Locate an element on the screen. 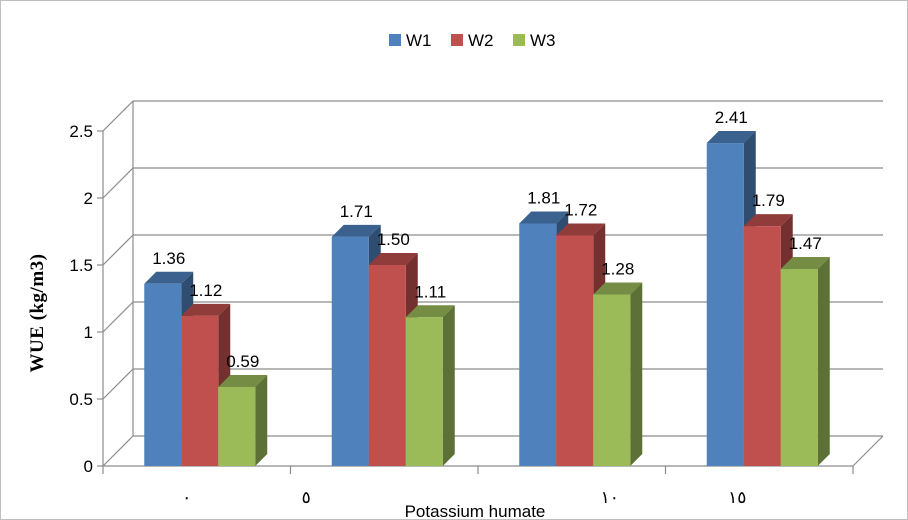 The height and width of the screenshot is (520, 908). x-tick-label: ١٥ is located at coordinates (737, 497).